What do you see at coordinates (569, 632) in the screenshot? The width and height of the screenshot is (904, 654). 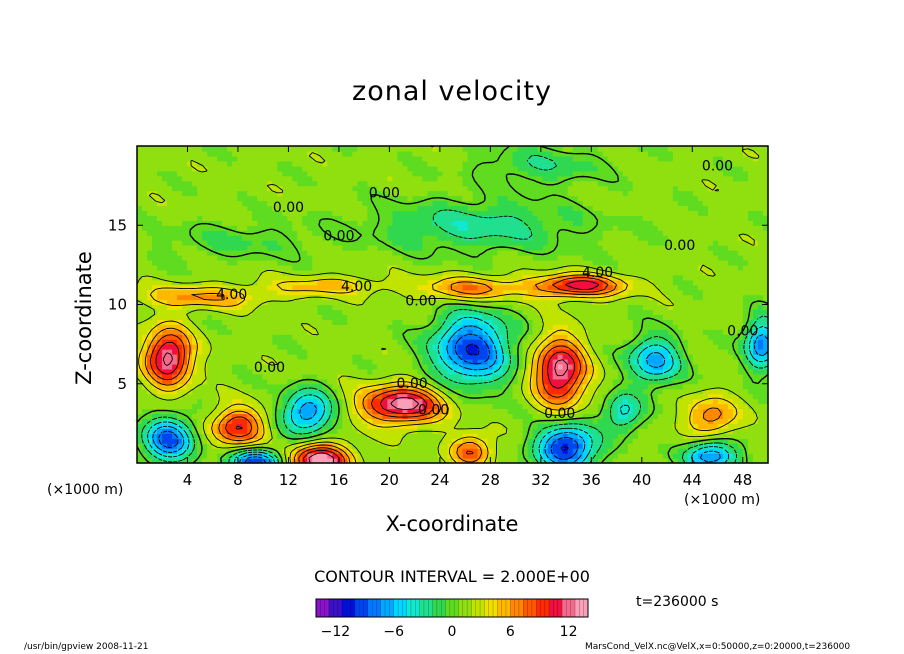 I see `colorbar-tick-label: 12` at bounding box center [569, 632].